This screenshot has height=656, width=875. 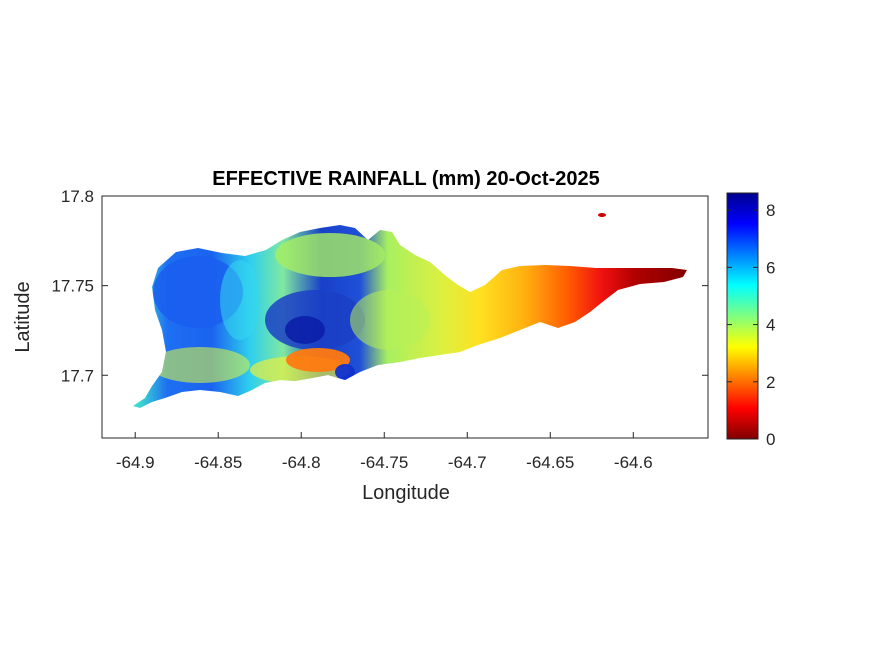 What do you see at coordinates (550, 462) in the screenshot?
I see `x-tick-label: -64.65` at bounding box center [550, 462].